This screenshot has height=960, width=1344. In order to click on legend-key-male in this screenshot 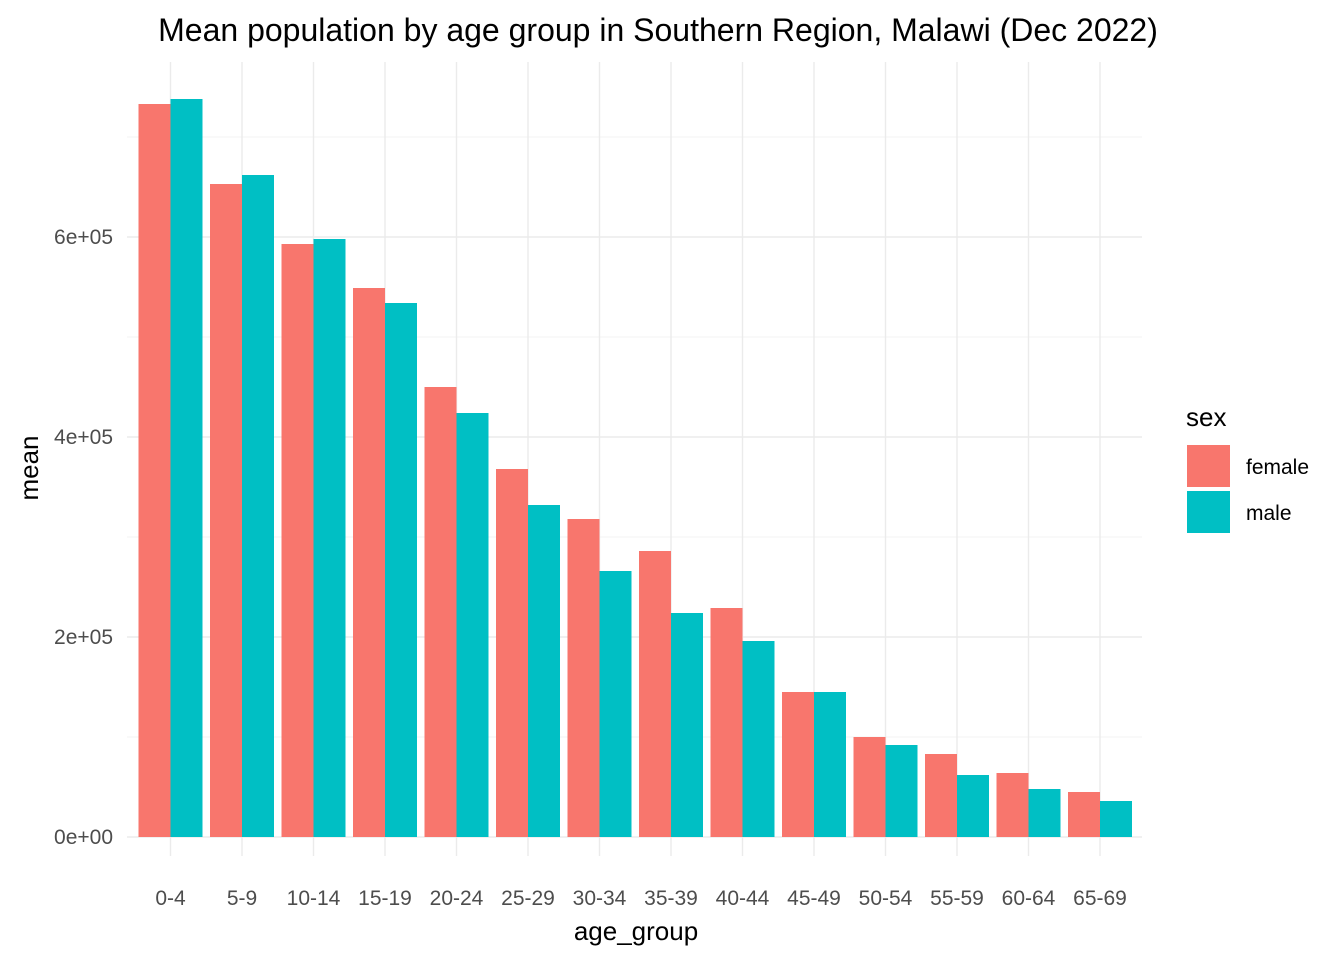, I will do `click(1208, 512)`.